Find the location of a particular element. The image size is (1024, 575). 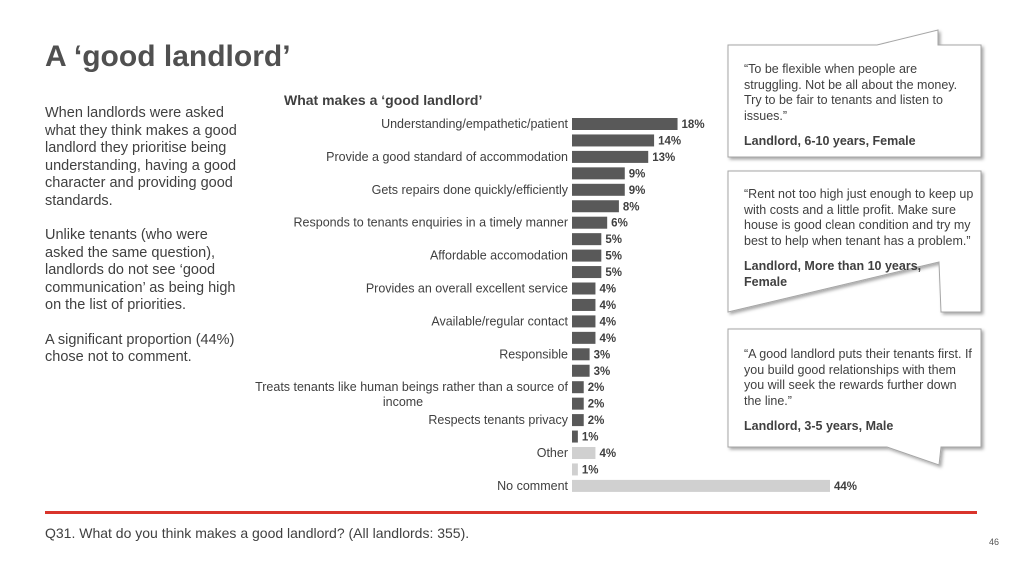

quote-attribution-2: Landlord, More than 10 years, Female is located at coordinates (833, 274).